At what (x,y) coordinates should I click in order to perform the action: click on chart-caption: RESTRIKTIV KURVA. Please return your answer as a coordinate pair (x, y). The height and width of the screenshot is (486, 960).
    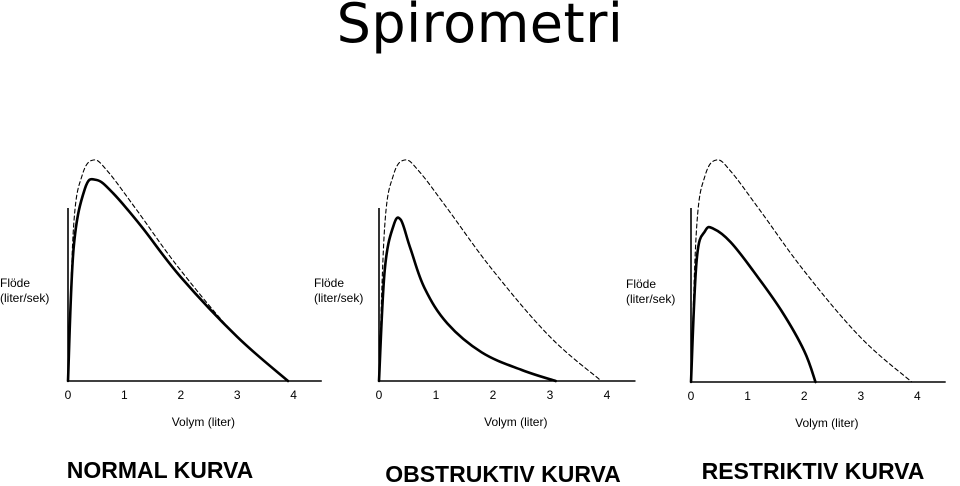
    Looking at the image, I should click on (813, 471).